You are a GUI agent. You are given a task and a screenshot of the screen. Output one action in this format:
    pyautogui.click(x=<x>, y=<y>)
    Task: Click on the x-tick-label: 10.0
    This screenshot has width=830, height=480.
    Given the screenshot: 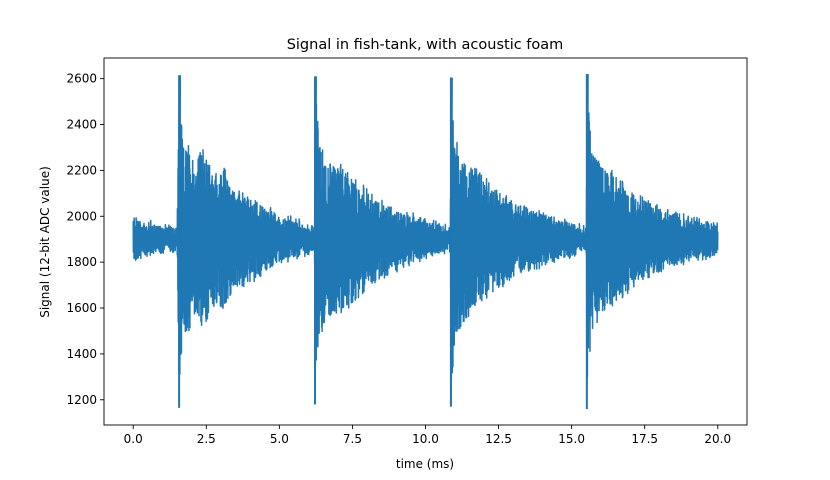 What is the action you would take?
    pyautogui.click(x=425, y=439)
    